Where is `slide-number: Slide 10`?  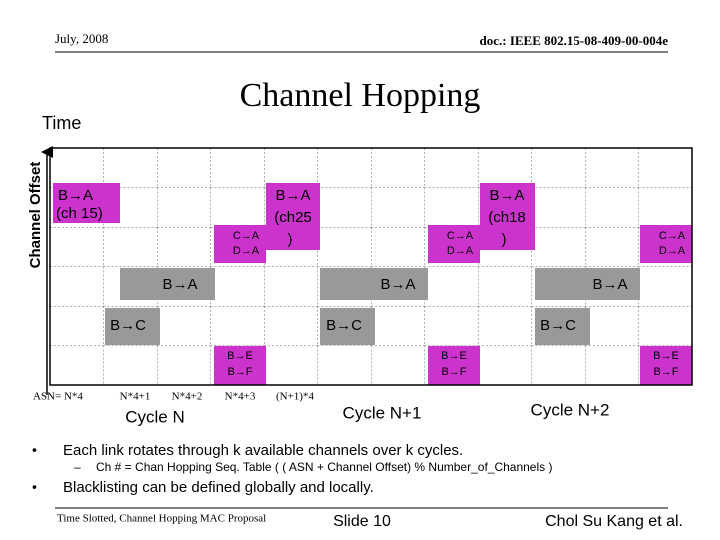
slide-number: Slide 10 is located at coordinates (362, 521).